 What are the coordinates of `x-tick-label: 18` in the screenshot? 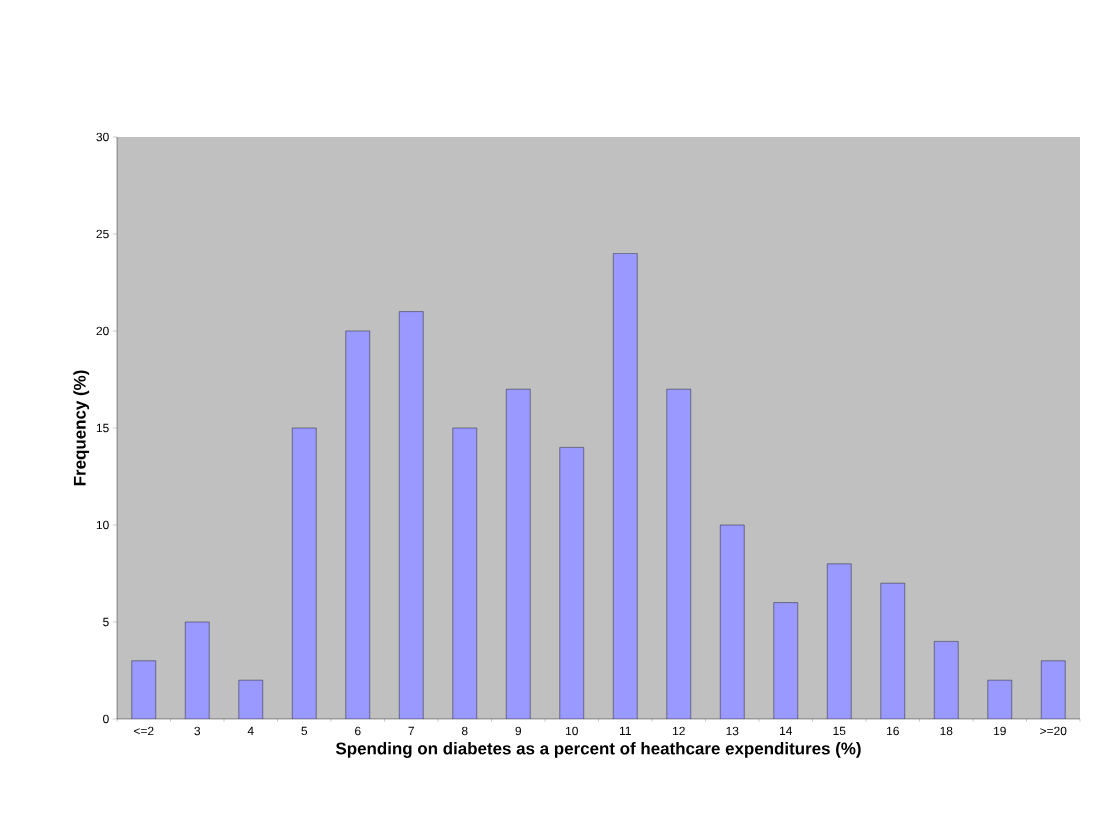 It's located at (946, 731).